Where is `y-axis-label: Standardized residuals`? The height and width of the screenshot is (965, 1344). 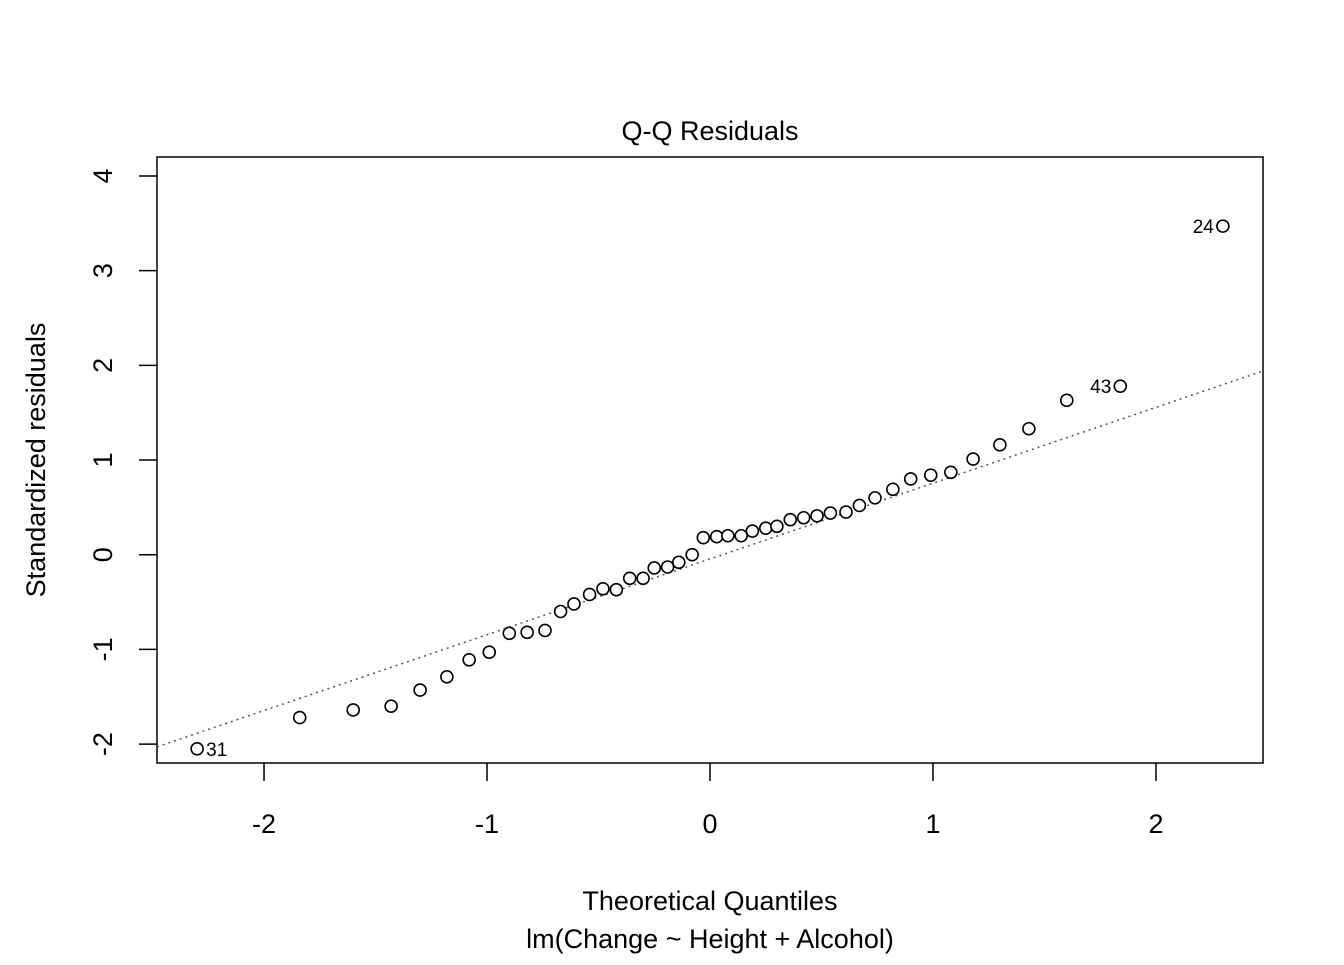
y-axis-label: Standardized residuals is located at coordinates (36, 460).